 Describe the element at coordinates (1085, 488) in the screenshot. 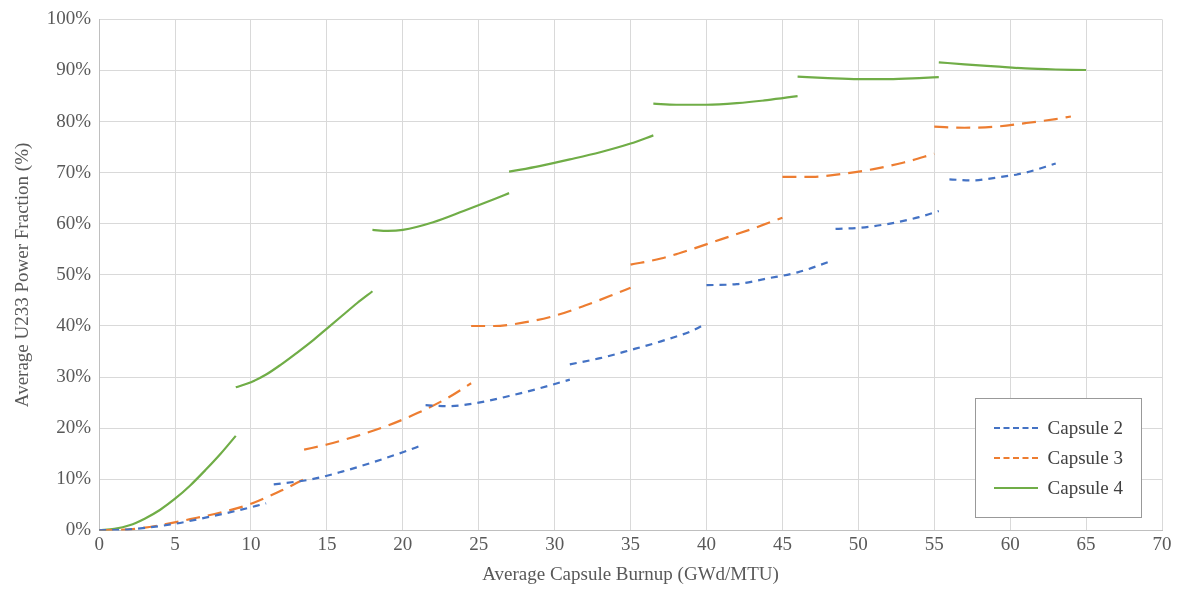

I see `legend-label: Capsule 4` at that location.